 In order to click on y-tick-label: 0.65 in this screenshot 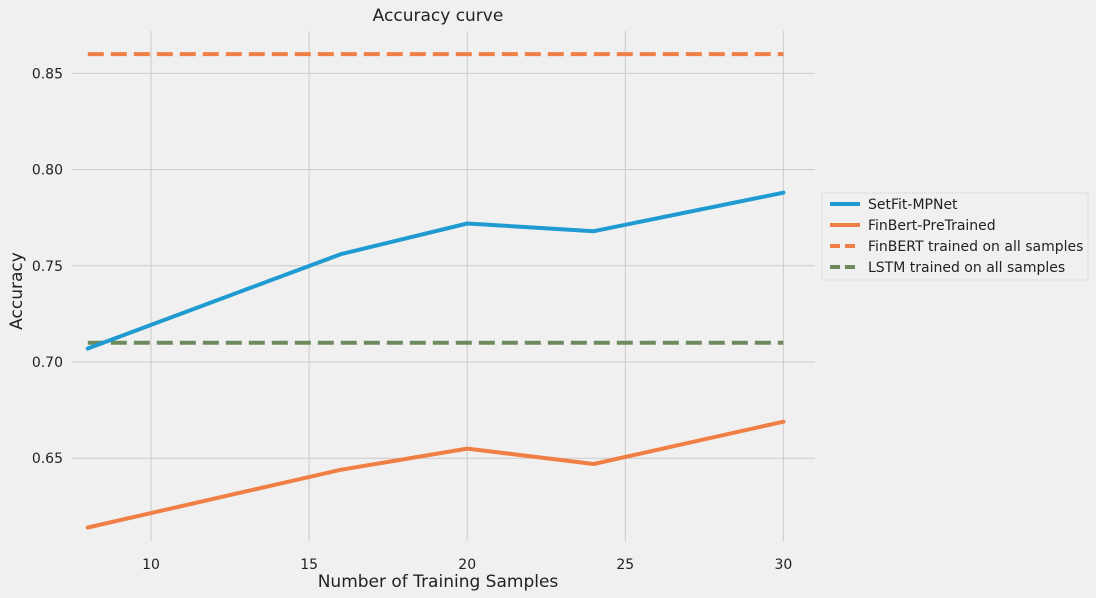, I will do `click(47, 459)`.